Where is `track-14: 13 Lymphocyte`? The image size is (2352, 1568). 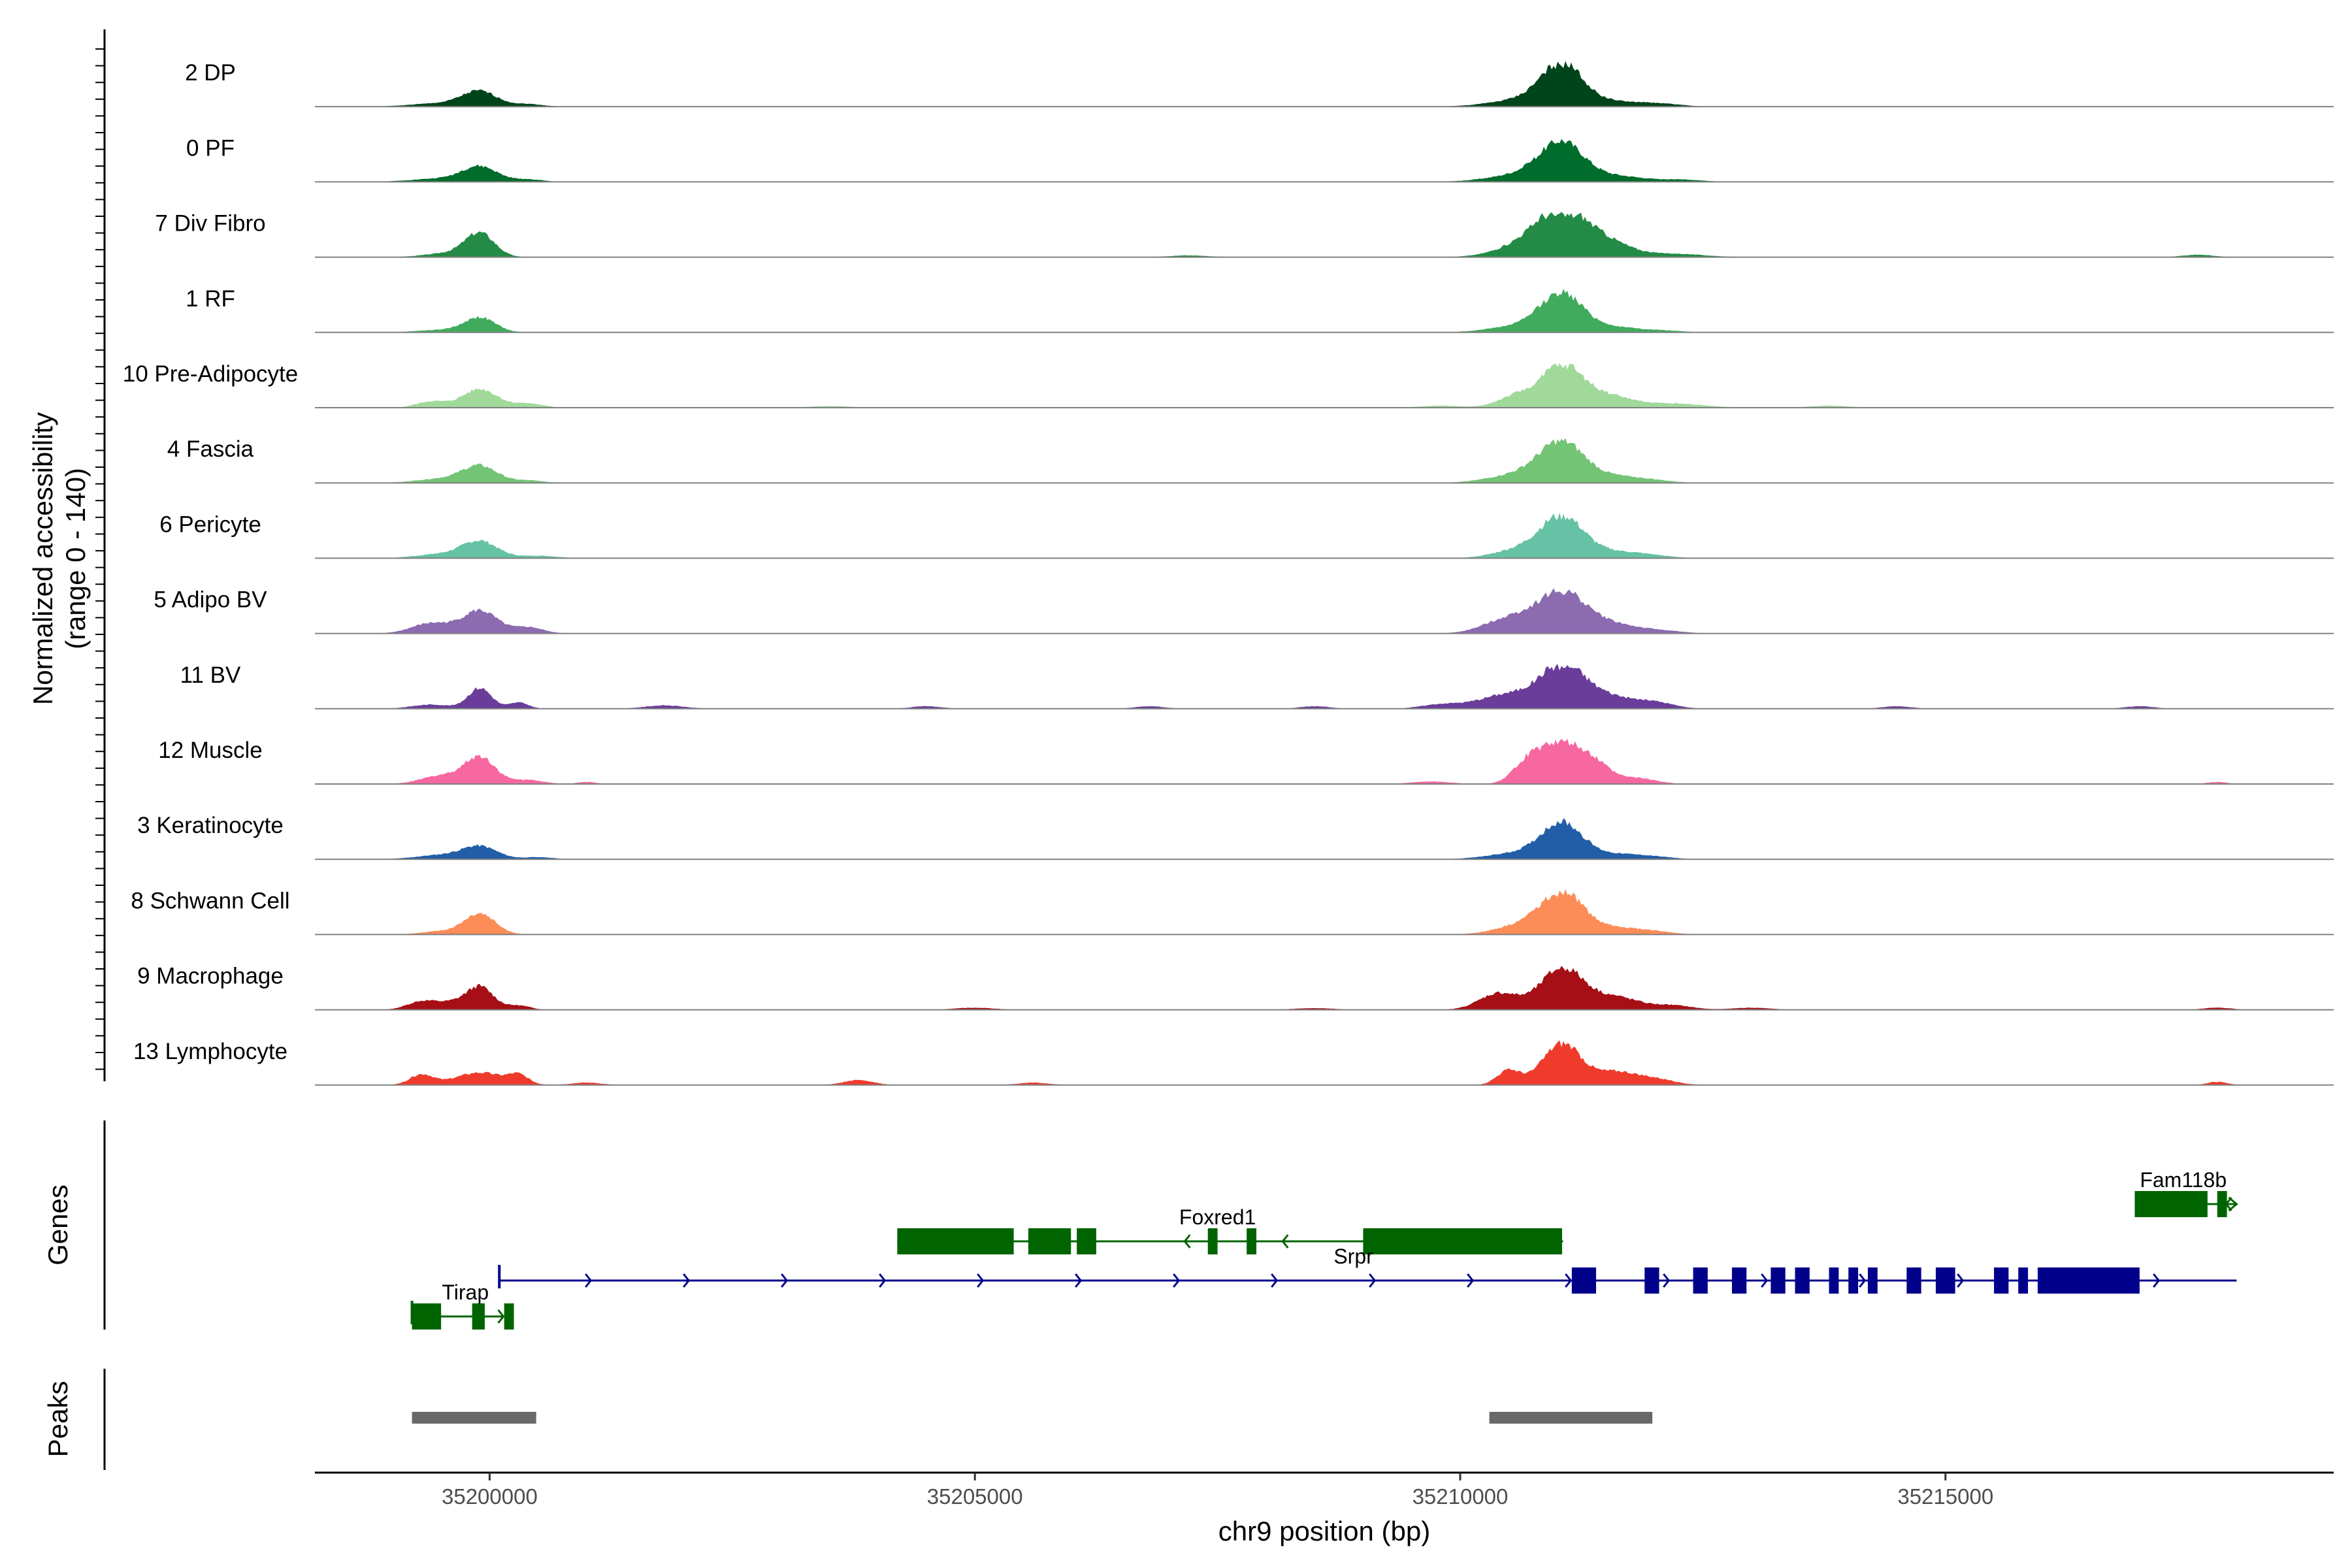 track-14: 13 Lymphocyte is located at coordinates (1233, 1062).